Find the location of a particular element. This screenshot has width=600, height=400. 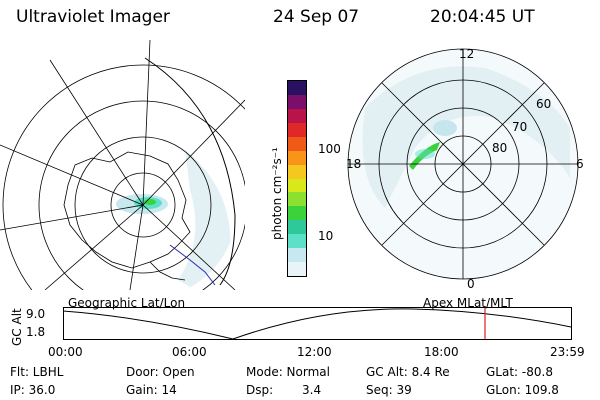

instrument-title: Ultraviolet Imager is located at coordinates (93, 17).